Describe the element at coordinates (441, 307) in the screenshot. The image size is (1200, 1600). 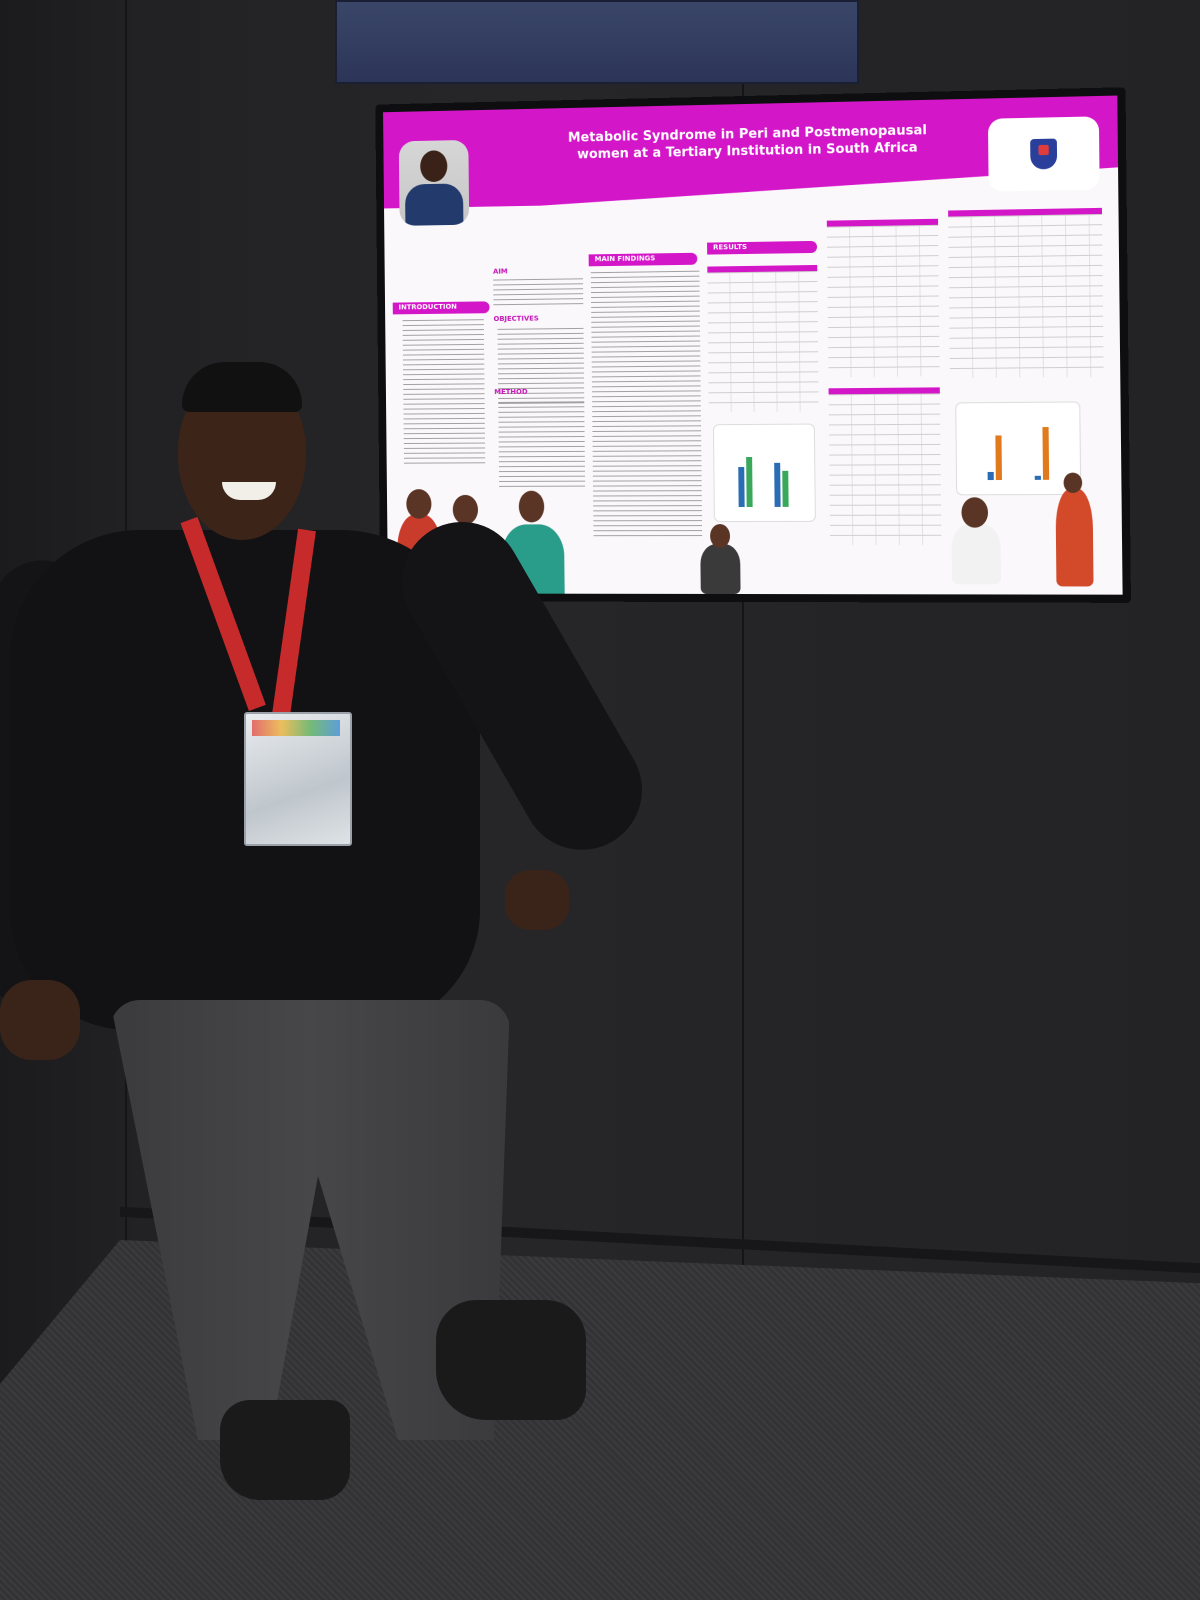
I see `section-introduction: INTRODUCTION` at that location.